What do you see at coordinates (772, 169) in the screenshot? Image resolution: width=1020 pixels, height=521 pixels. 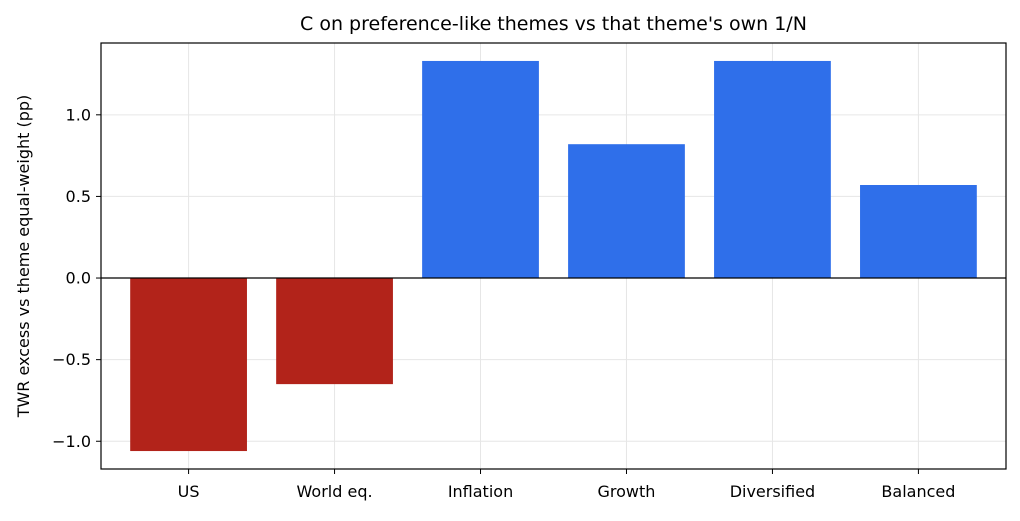 I see `bar-diversified` at bounding box center [772, 169].